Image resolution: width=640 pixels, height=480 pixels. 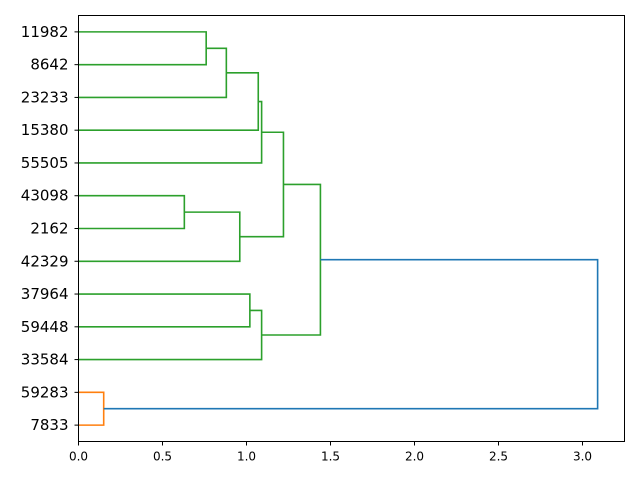 I want to click on link-n6, so click(x=159, y=237).